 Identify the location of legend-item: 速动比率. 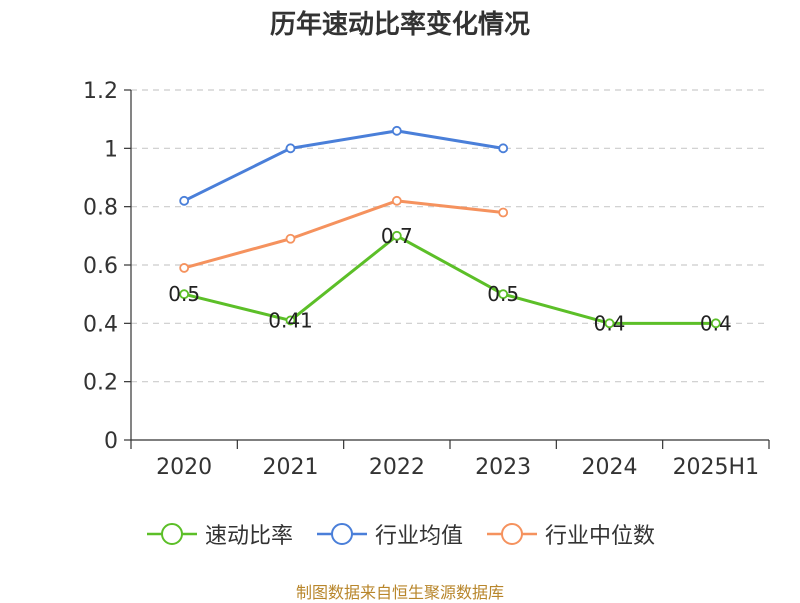
(219, 534).